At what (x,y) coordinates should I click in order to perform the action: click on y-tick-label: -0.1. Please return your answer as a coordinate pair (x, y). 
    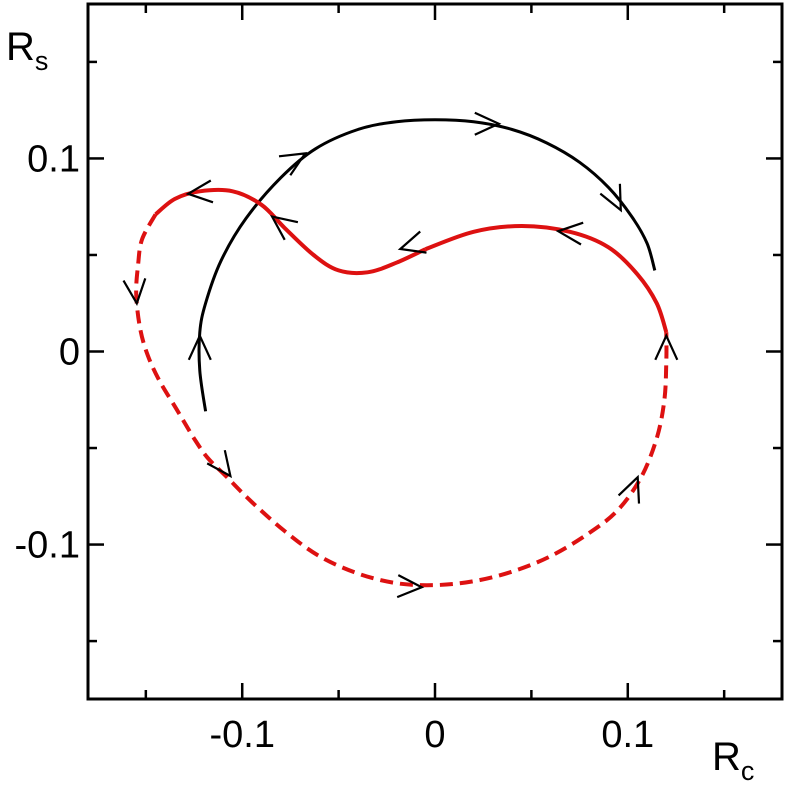
    Looking at the image, I should click on (47, 546).